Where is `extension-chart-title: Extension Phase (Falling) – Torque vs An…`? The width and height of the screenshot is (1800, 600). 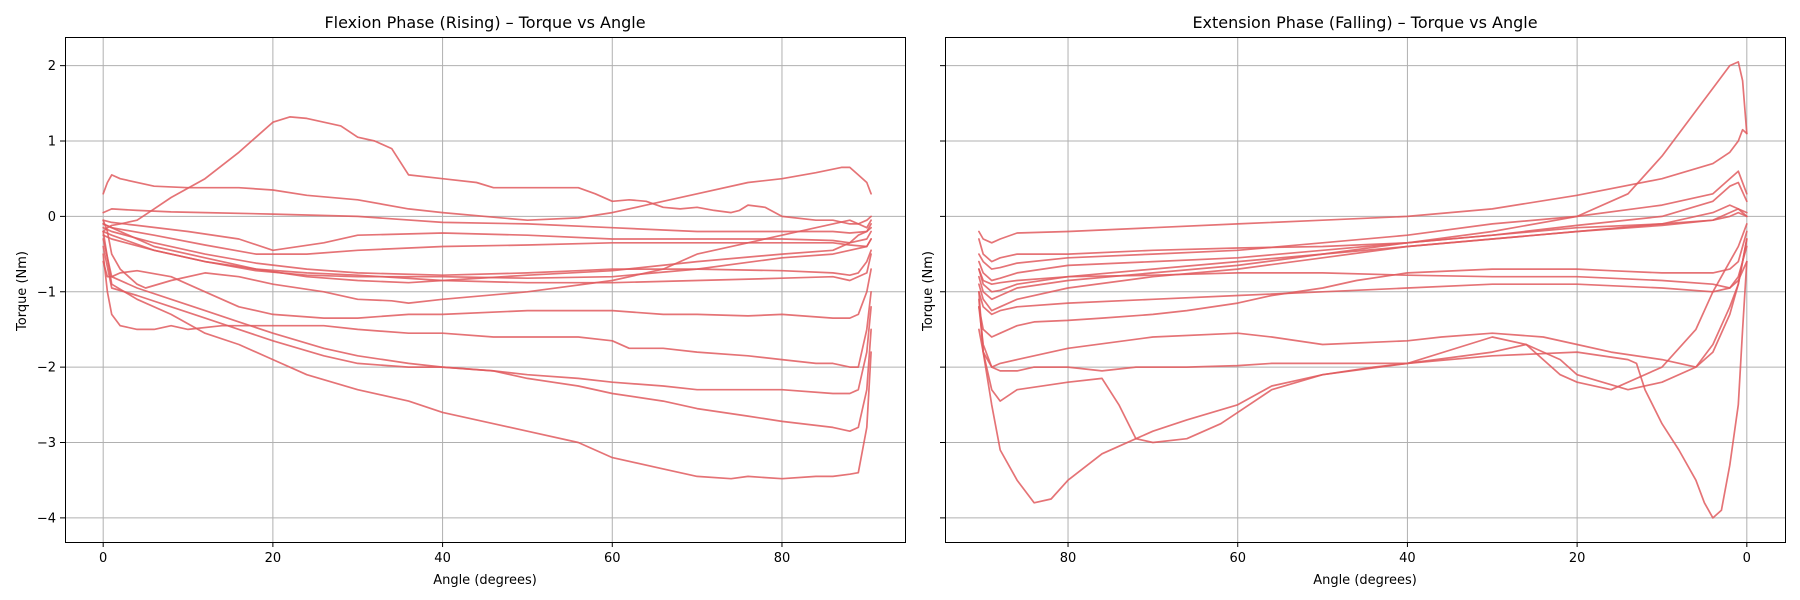
extension-chart-title: Extension Phase (Falling) – Torque vs An… is located at coordinates (1364, 22).